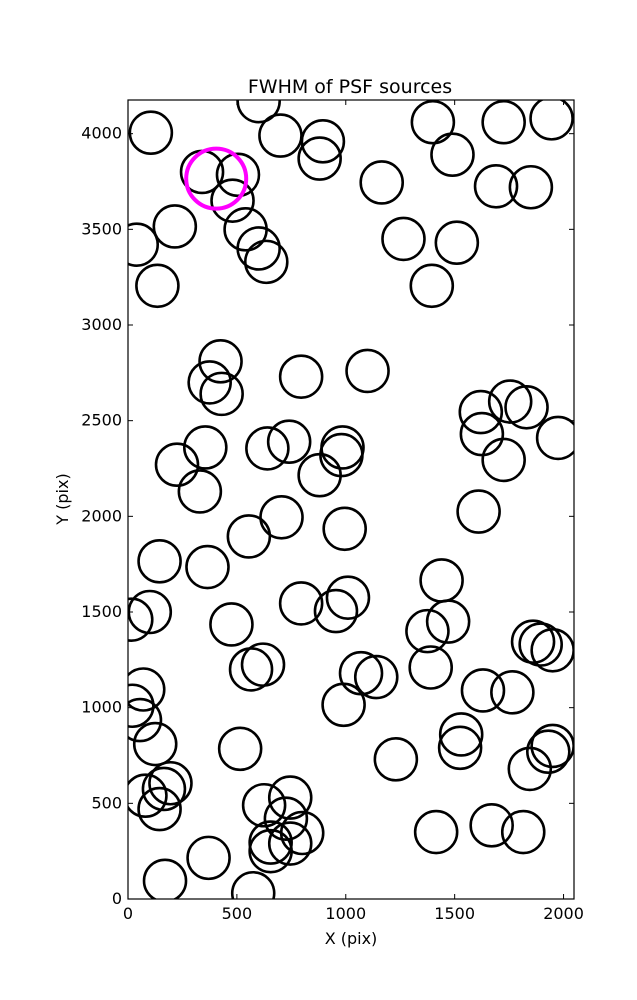 Image resolution: width=637 pixels, height=1000 pixels. Describe the element at coordinates (237, 913) in the screenshot. I see `x-tick-label: 500` at that location.